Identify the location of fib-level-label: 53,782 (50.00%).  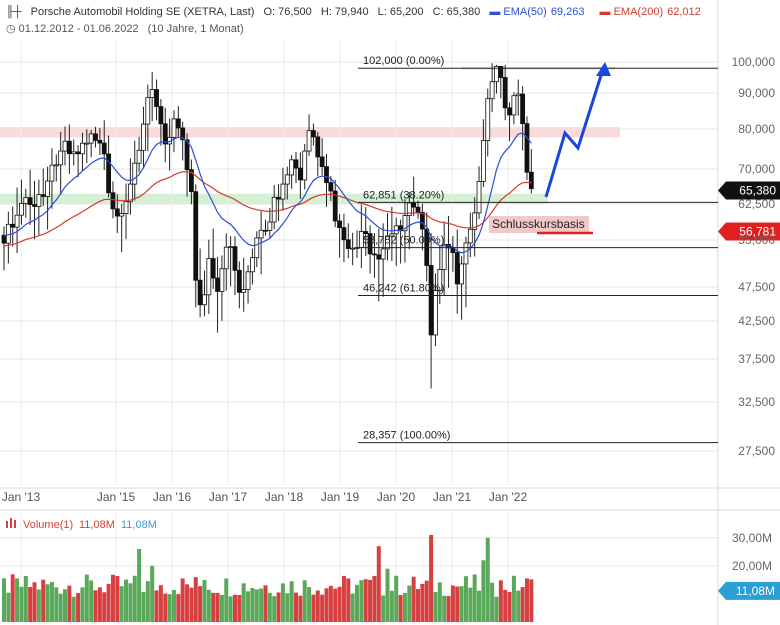
(403, 241).